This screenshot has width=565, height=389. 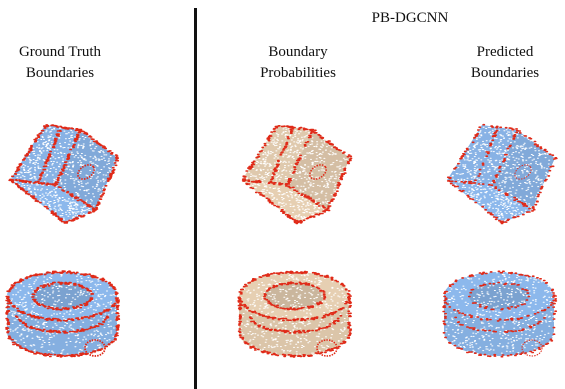 I want to click on pointcloud-predicted-ring, so click(x=500, y=314).